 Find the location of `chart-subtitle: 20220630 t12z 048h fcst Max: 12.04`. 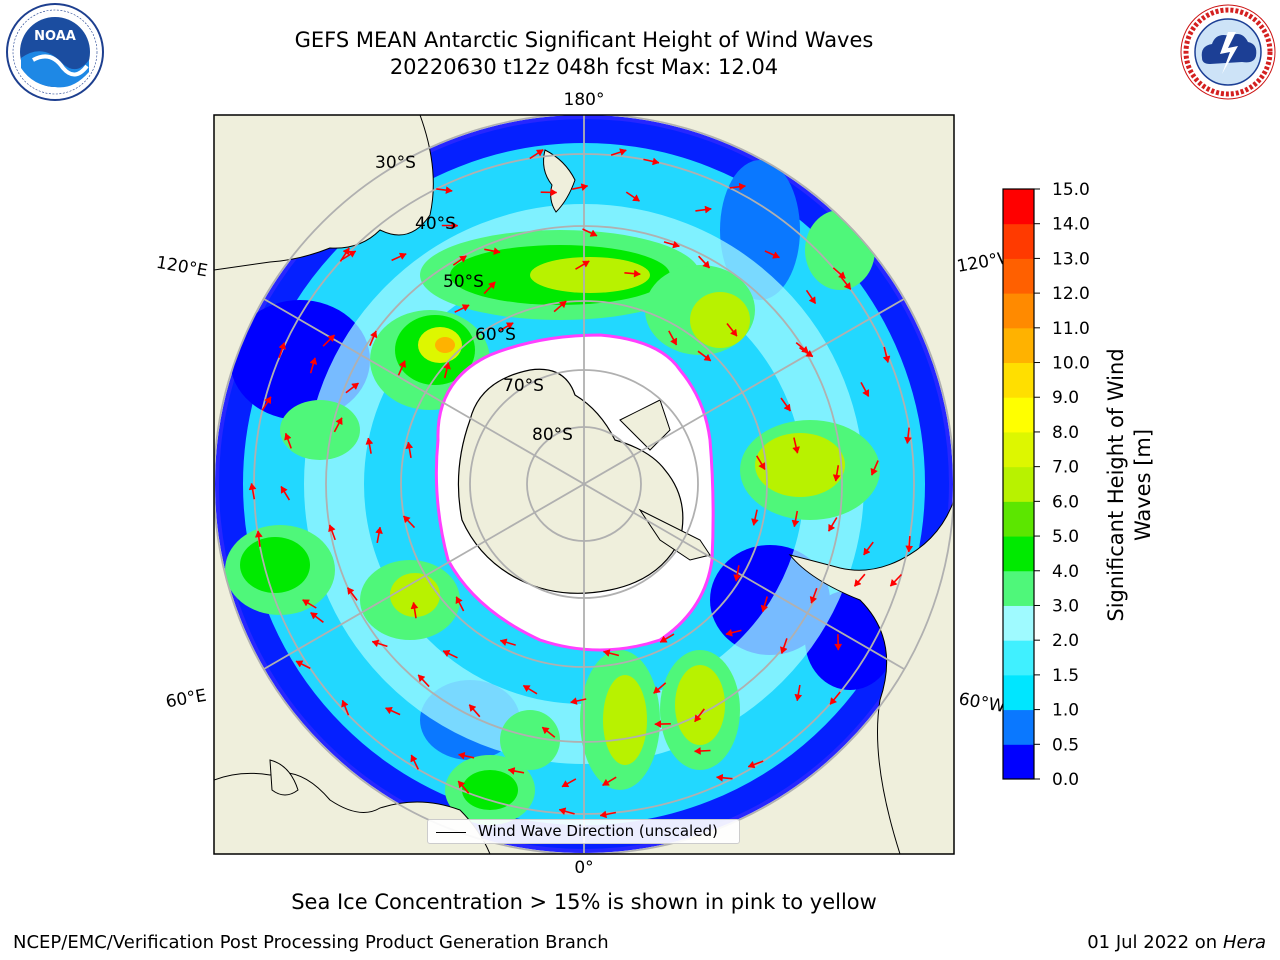

chart-subtitle: 20220630 t12z 048h fcst Max: 12.04 is located at coordinates (584, 67).